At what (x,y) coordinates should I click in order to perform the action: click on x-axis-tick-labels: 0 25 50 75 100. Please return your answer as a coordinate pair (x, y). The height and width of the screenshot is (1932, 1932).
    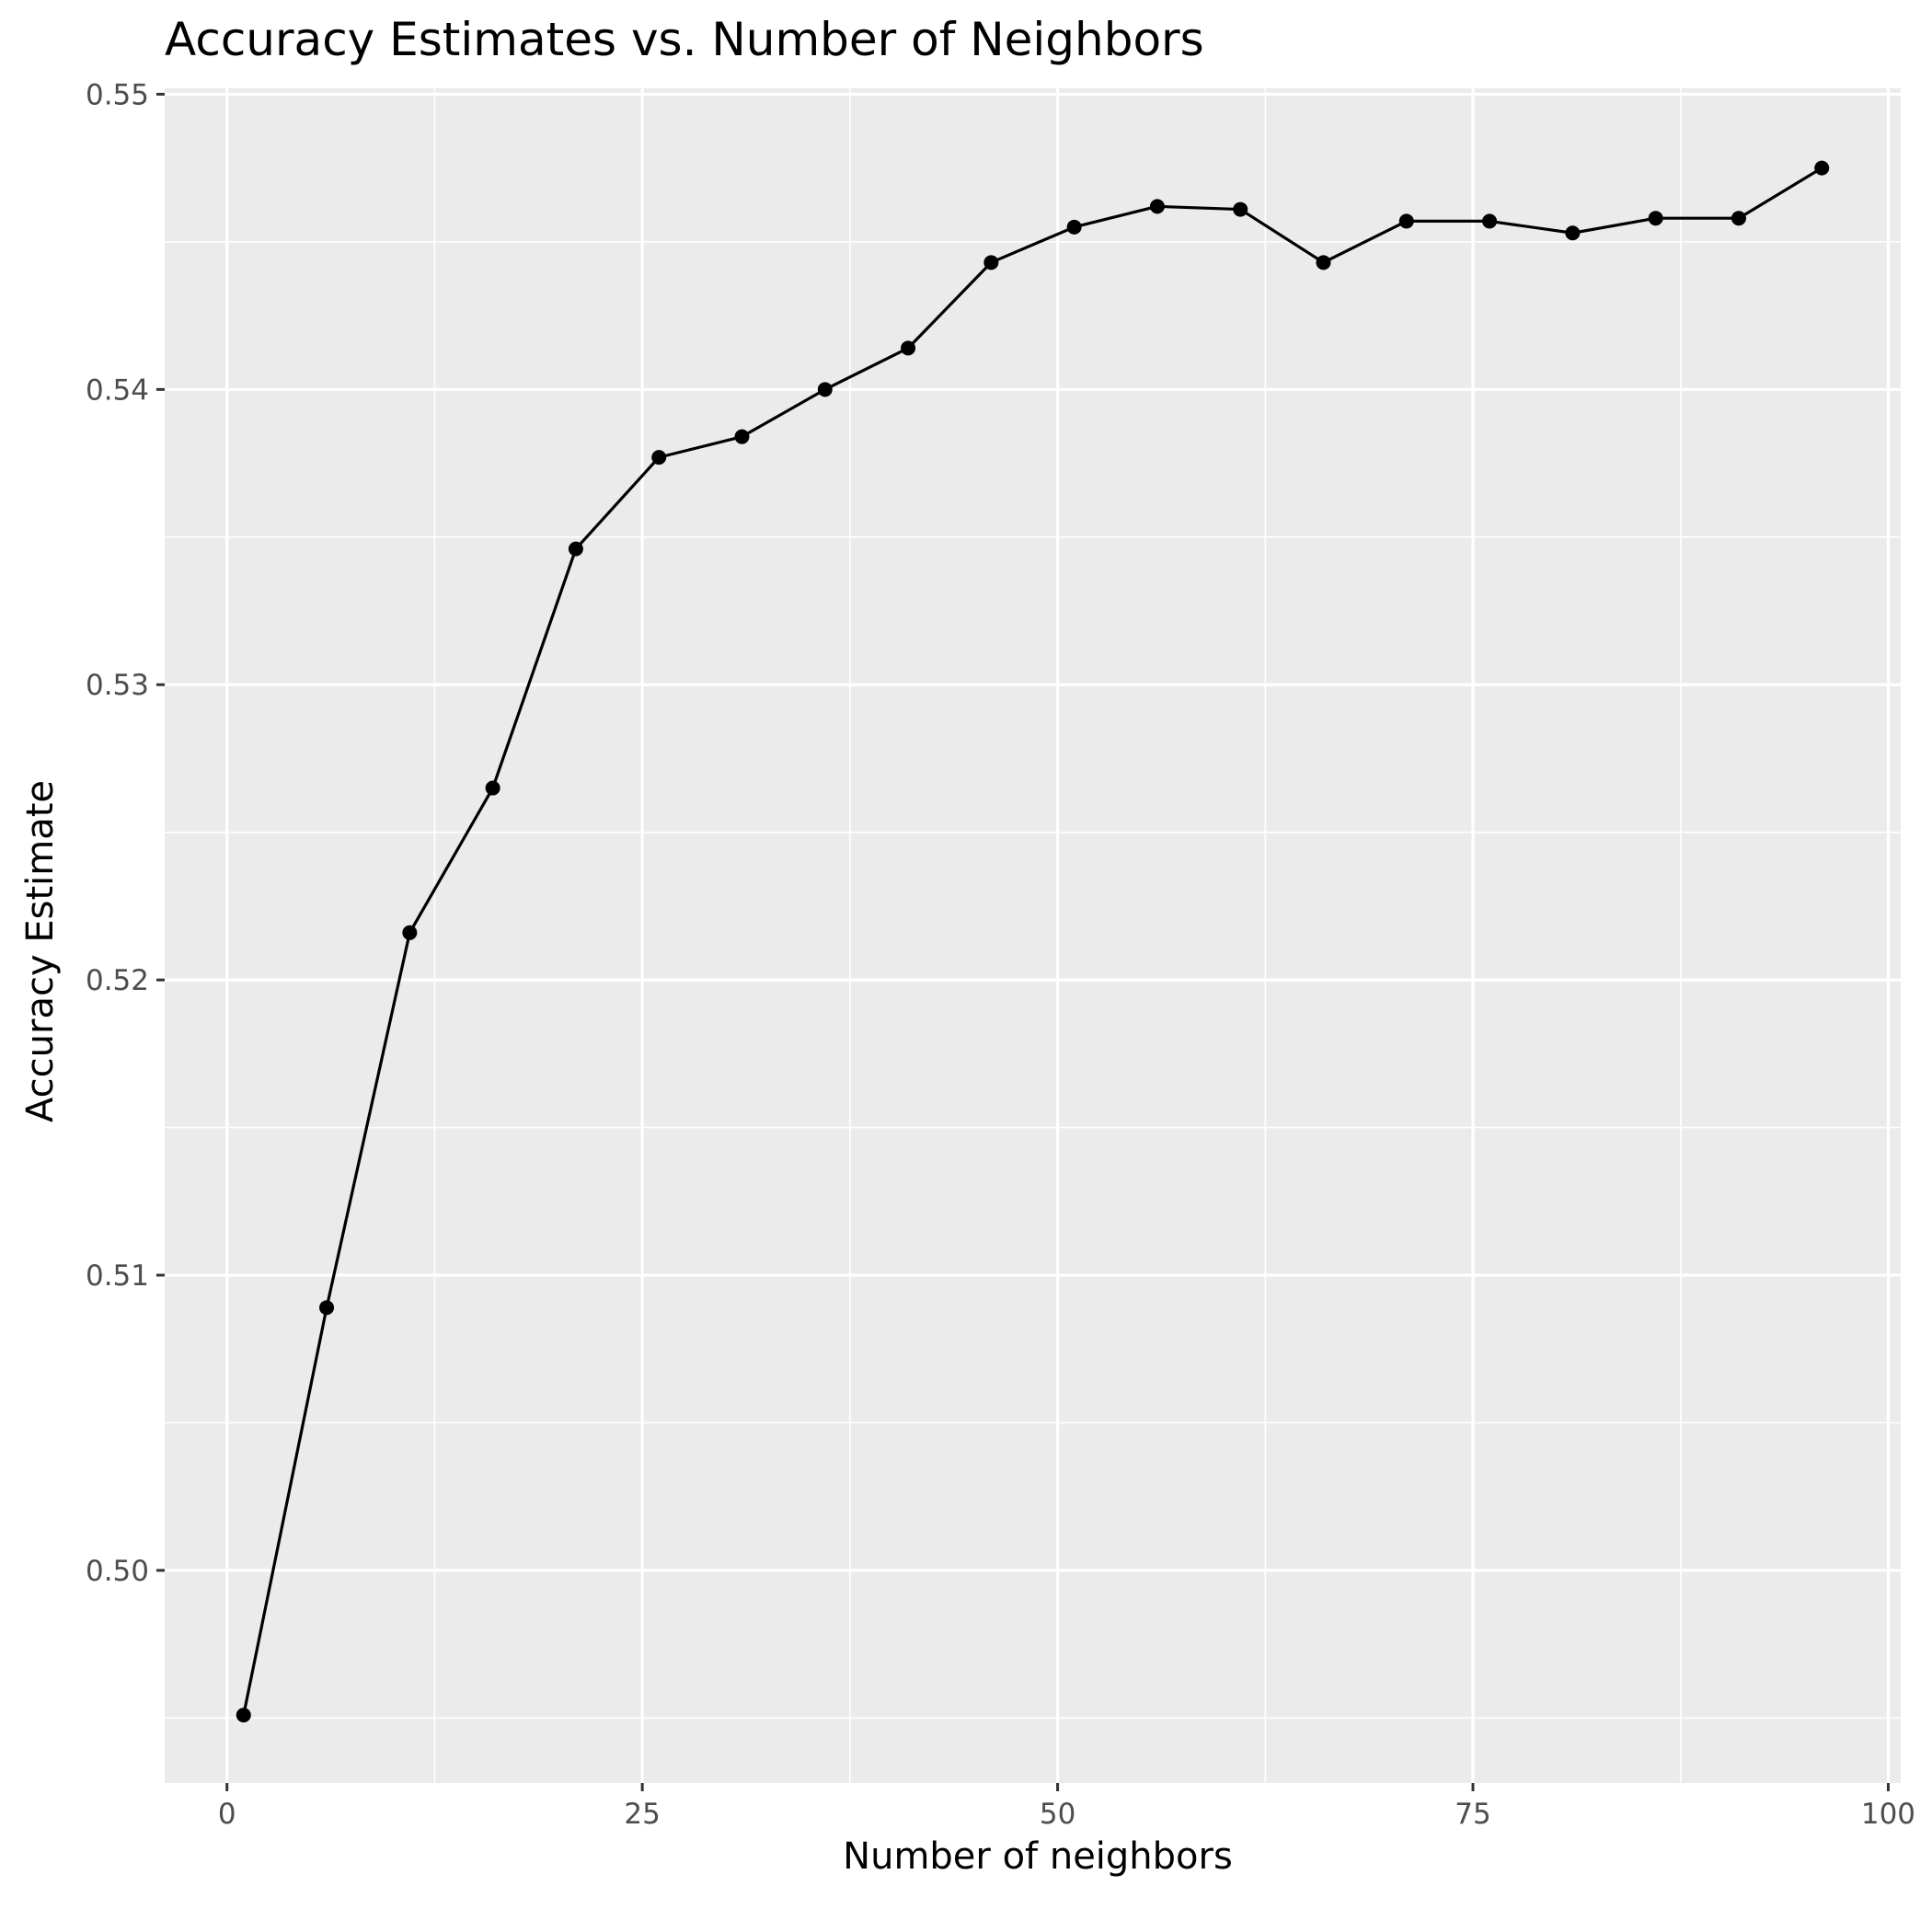
    Looking at the image, I should click on (1066, 1814).